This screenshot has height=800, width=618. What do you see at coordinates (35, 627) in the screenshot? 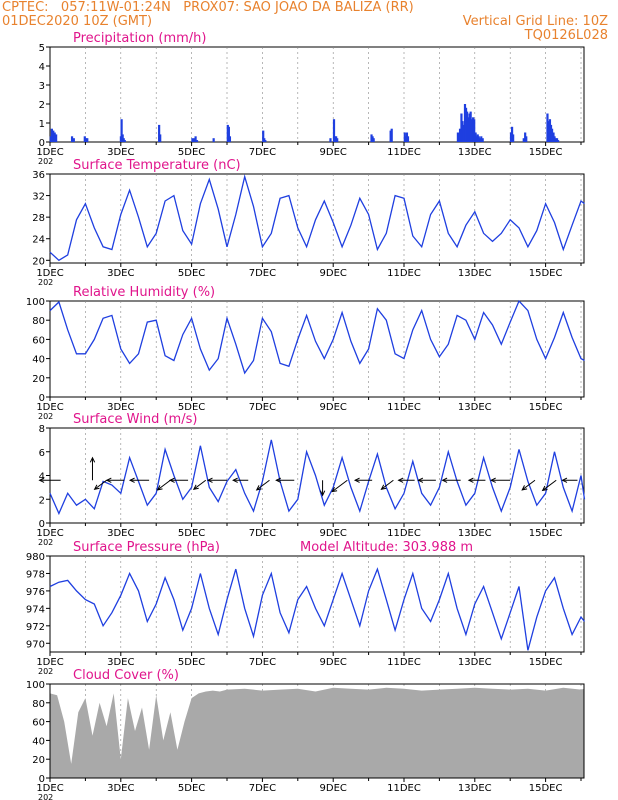
I see `y-tick-label: 972` at bounding box center [35, 627].